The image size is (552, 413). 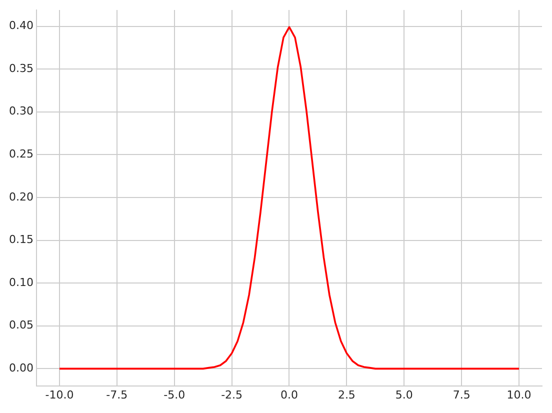 I want to click on x-tick-label: -5.0, so click(x=175, y=395).